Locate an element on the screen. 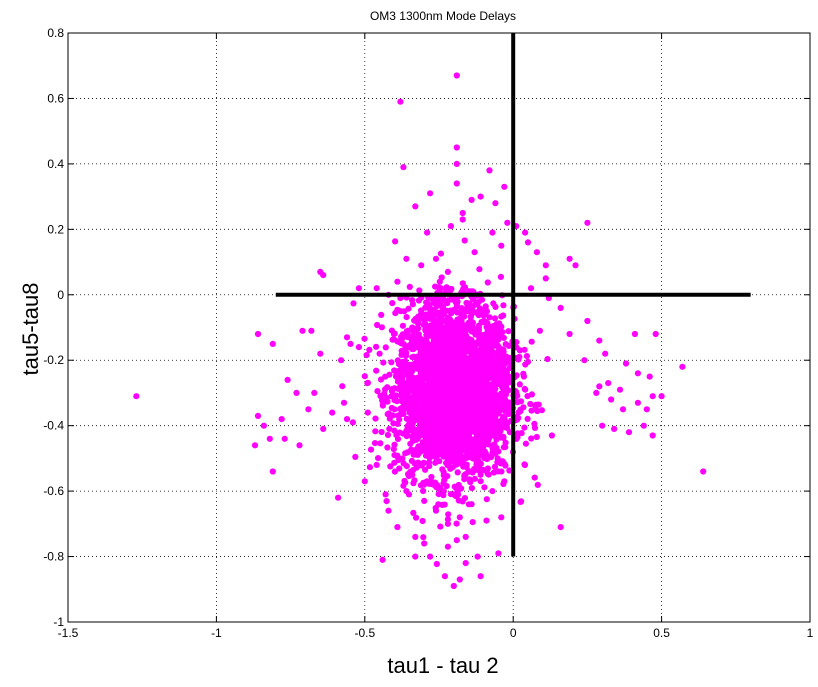 The height and width of the screenshot is (687, 818). x-tick-label: -1.5 is located at coordinates (68, 633).